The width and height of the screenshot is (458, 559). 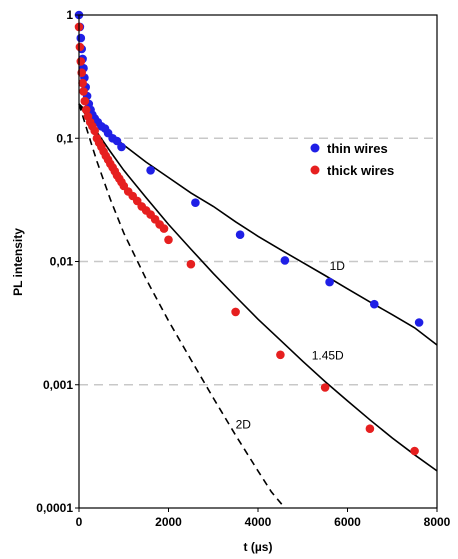 I want to click on x-tick-label: 0, so click(x=79, y=522).